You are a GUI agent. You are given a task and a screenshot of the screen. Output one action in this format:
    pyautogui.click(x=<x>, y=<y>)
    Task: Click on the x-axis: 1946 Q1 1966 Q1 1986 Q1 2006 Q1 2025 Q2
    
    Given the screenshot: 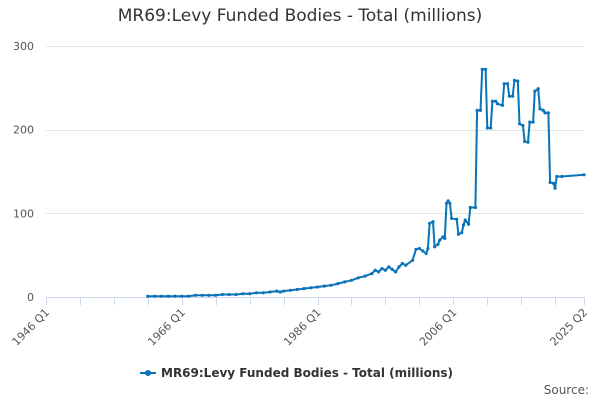 What is the action you would take?
    pyautogui.click(x=300, y=323)
    